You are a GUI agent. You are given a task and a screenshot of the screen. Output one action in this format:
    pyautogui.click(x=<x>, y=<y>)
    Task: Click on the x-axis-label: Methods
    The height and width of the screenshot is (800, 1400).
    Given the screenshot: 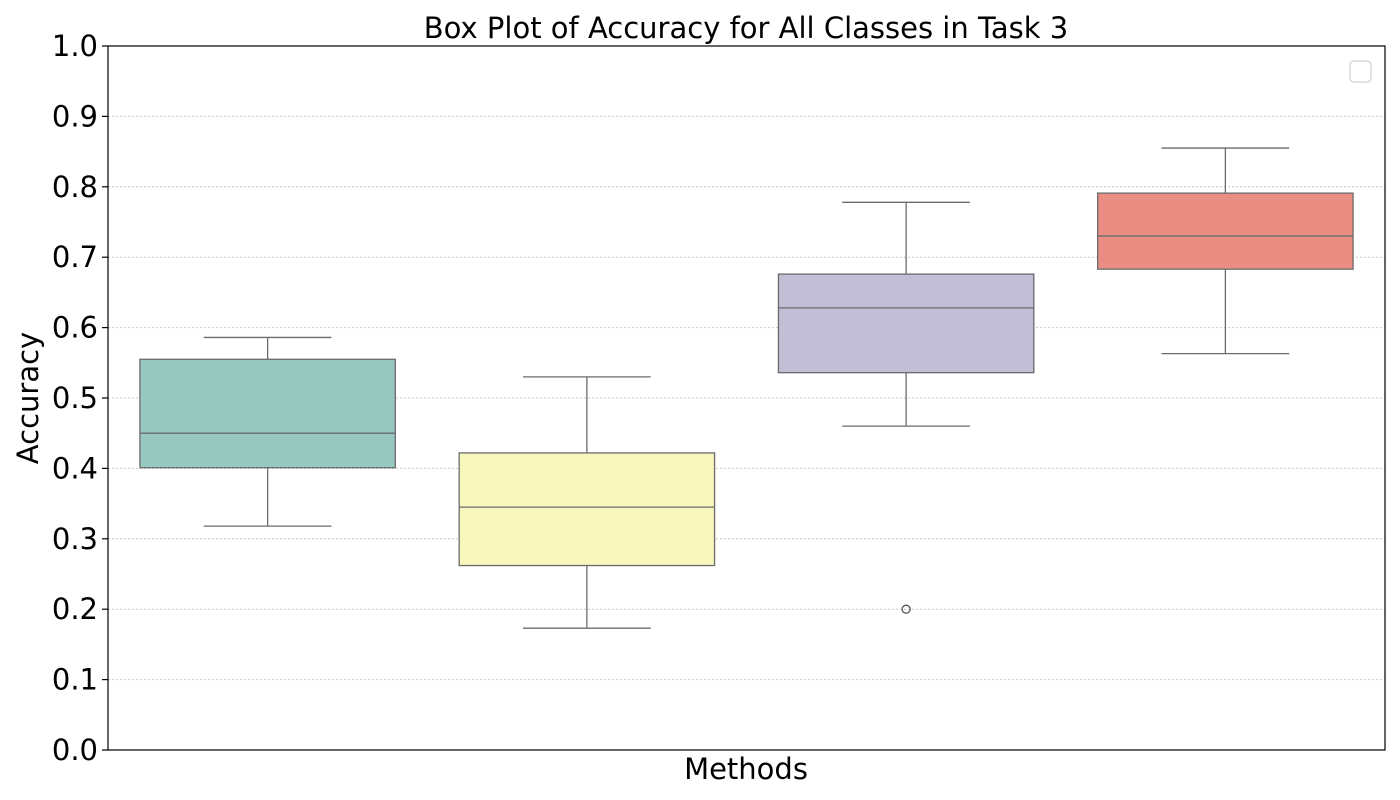 What is the action you would take?
    pyautogui.click(x=746, y=769)
    